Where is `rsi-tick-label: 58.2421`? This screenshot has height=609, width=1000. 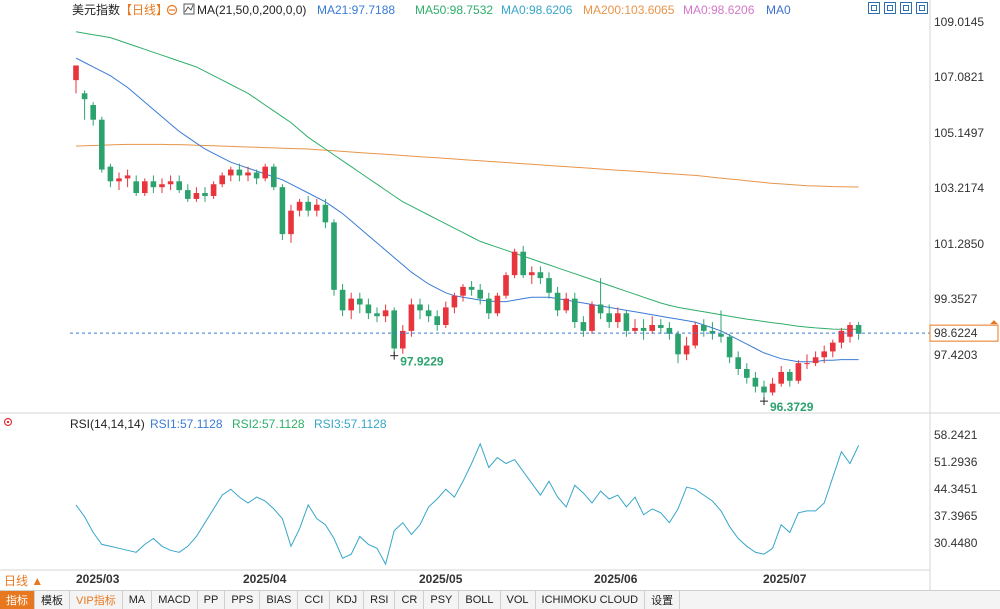
rsi-tick-label: 58.2421 is located at coordinates (956, 435).